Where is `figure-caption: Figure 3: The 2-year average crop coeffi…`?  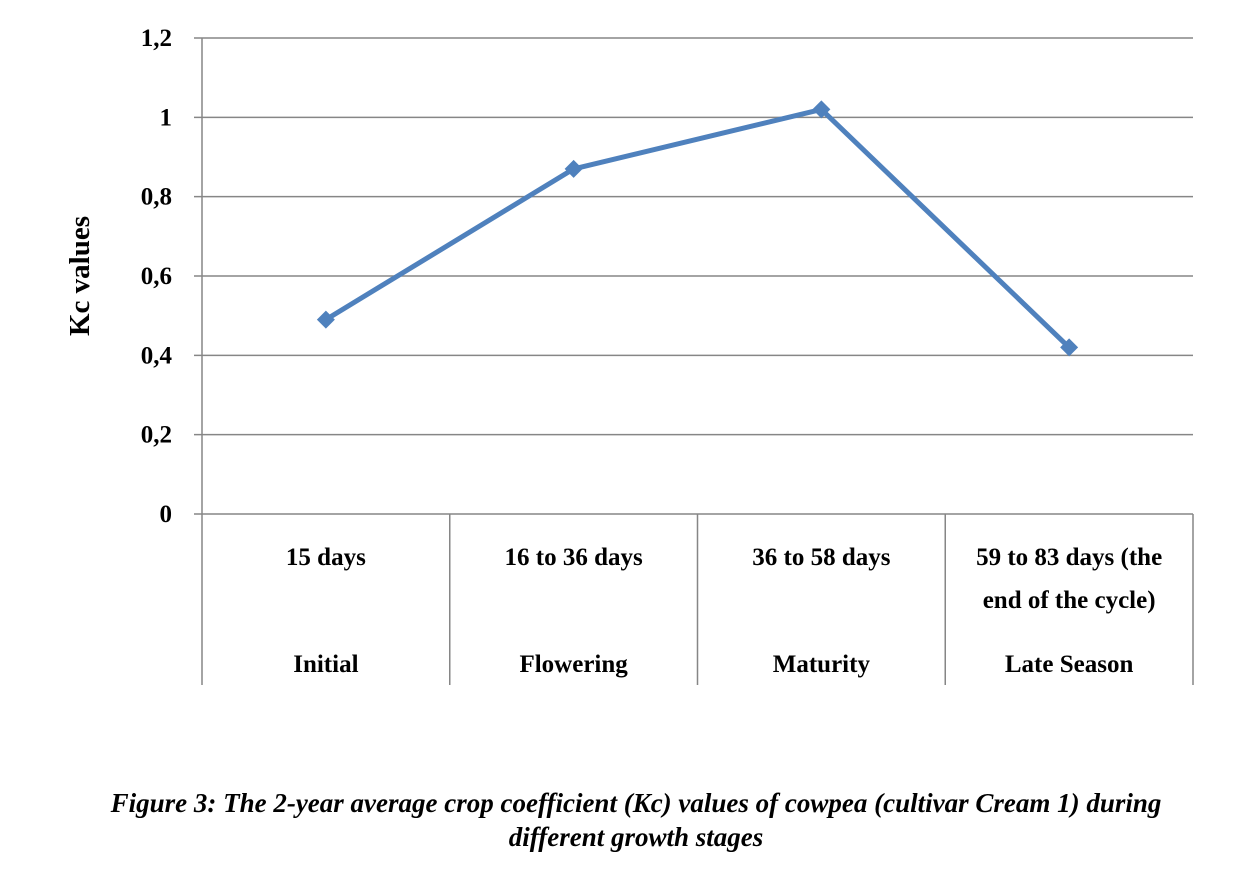 figure-caption: Figure 3: The 2-year average crop coeffi… is located at coordinates (636, 820).